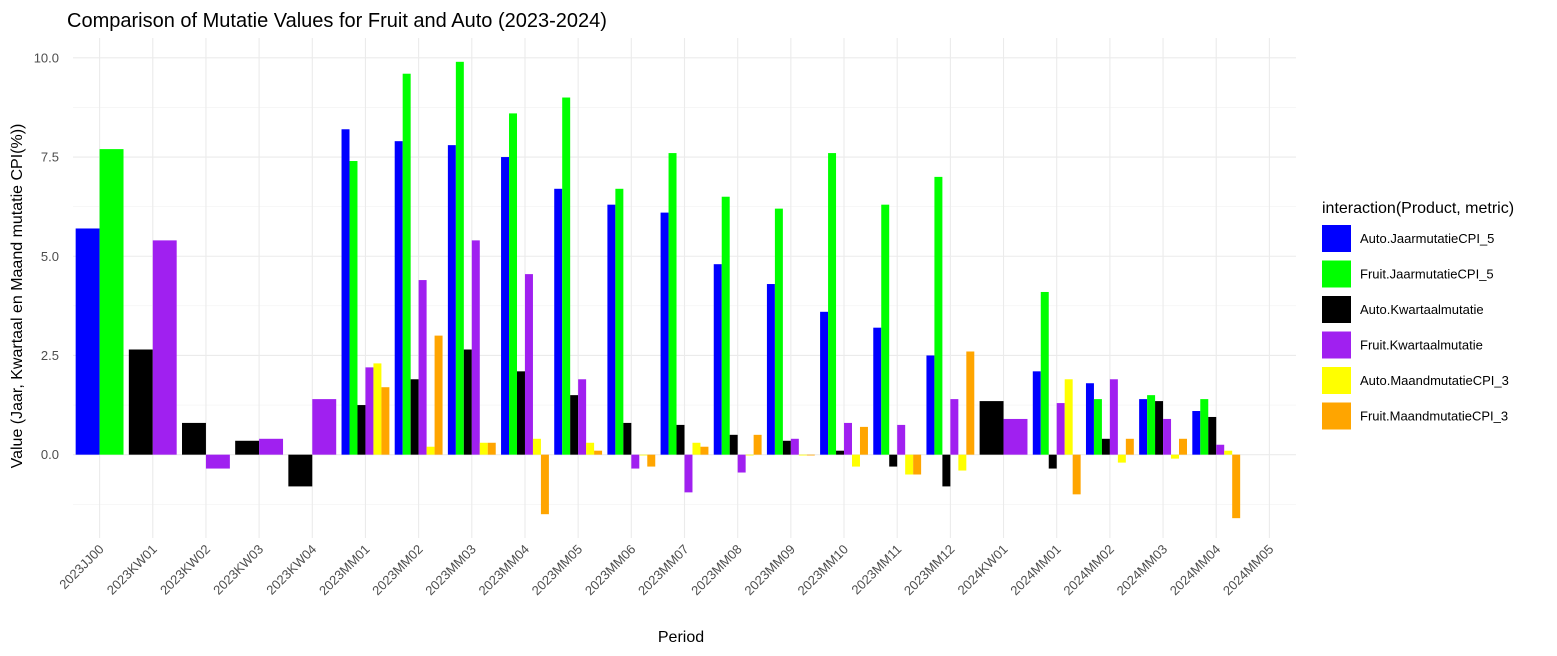  What do you see at coordinates (291, 570) in the screenshot?
I see `x-tick-label: 2023KW04` at bounding box center [291, 570].